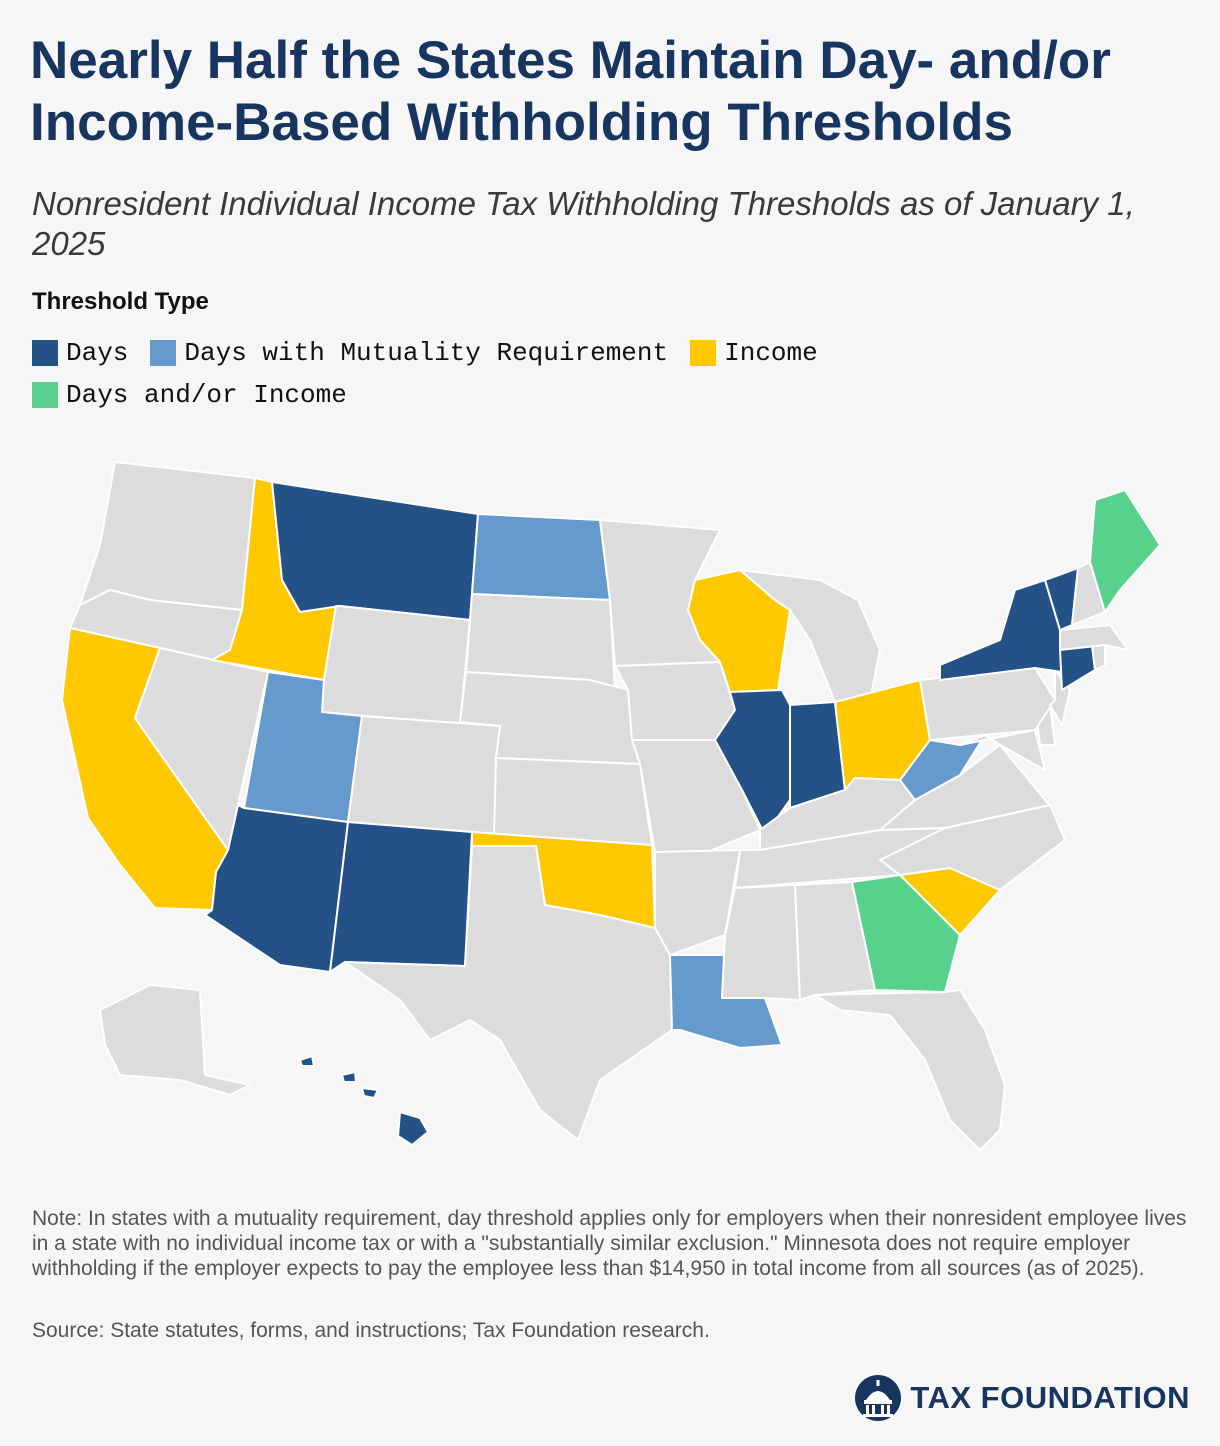 The image size is (1220, 1446). I want to click on state-WA, so click(167, 536).